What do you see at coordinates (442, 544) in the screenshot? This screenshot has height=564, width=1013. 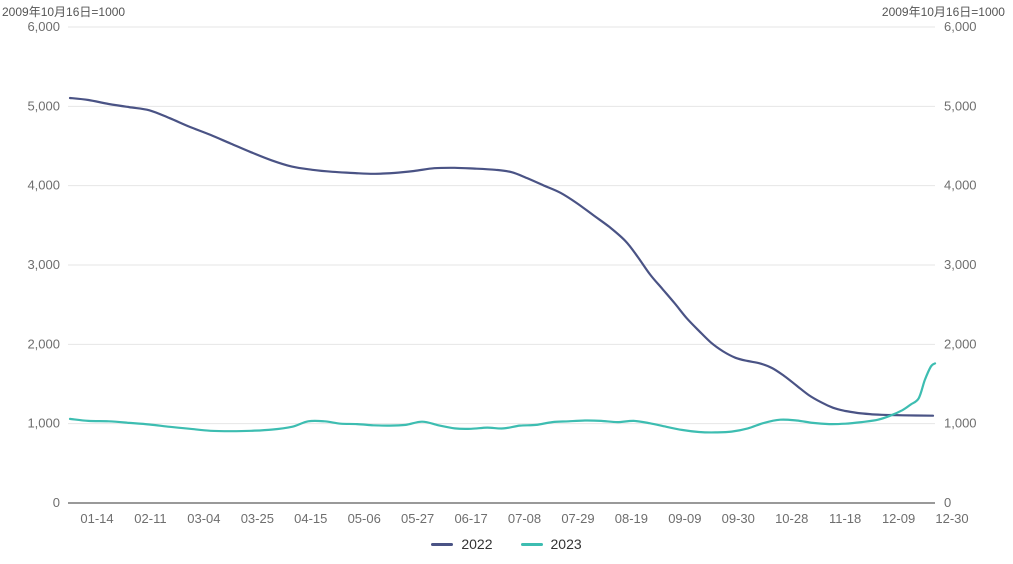 I see `legend-swatch-2022` at bounding box center [442, 544].